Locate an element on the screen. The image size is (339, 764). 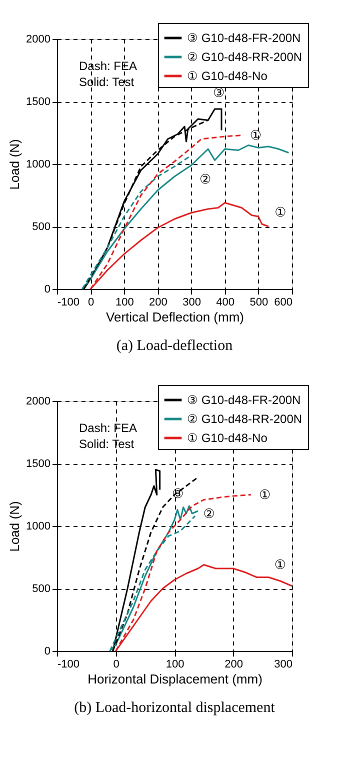
x-tick-label: 600 is located at coordinates (283, 302).